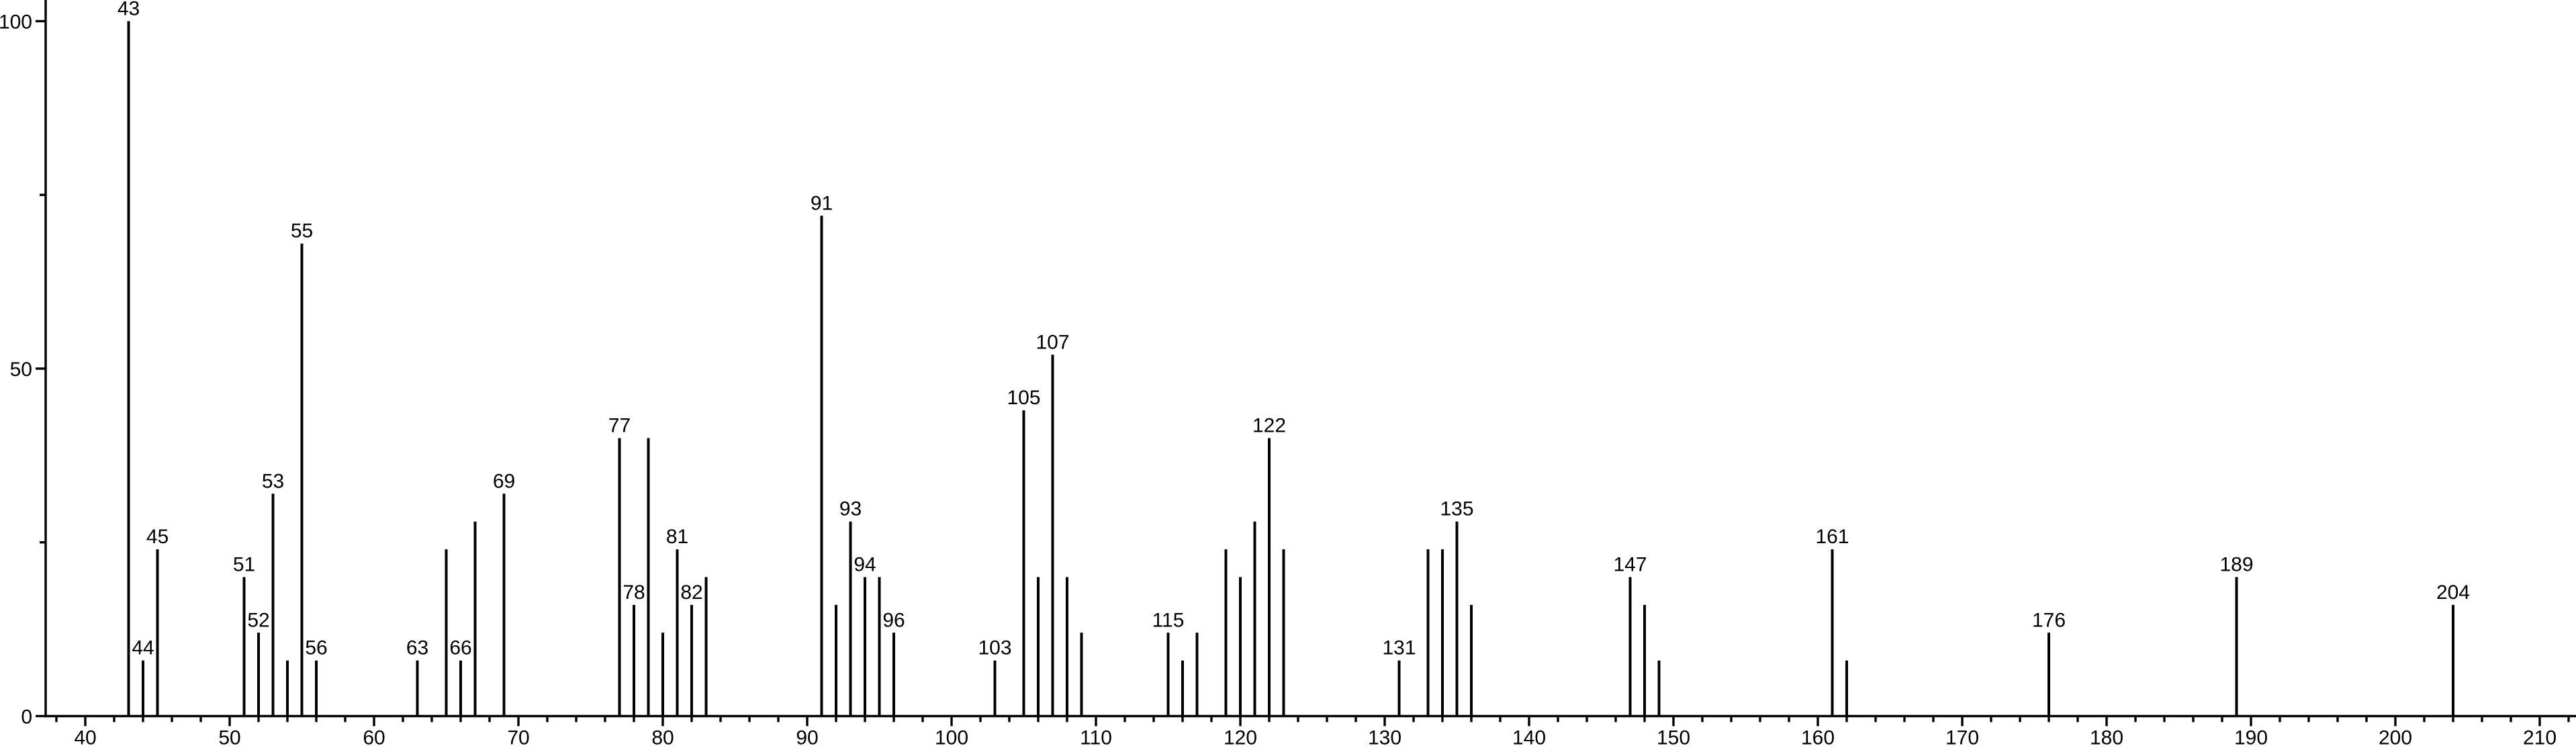 The height and width of the screenshot is (752, 2576). What do you see at coordinates (504, 481) in the screenshot?
I see `peak-label-mz-69: 69` at bounding box center [504, 481].